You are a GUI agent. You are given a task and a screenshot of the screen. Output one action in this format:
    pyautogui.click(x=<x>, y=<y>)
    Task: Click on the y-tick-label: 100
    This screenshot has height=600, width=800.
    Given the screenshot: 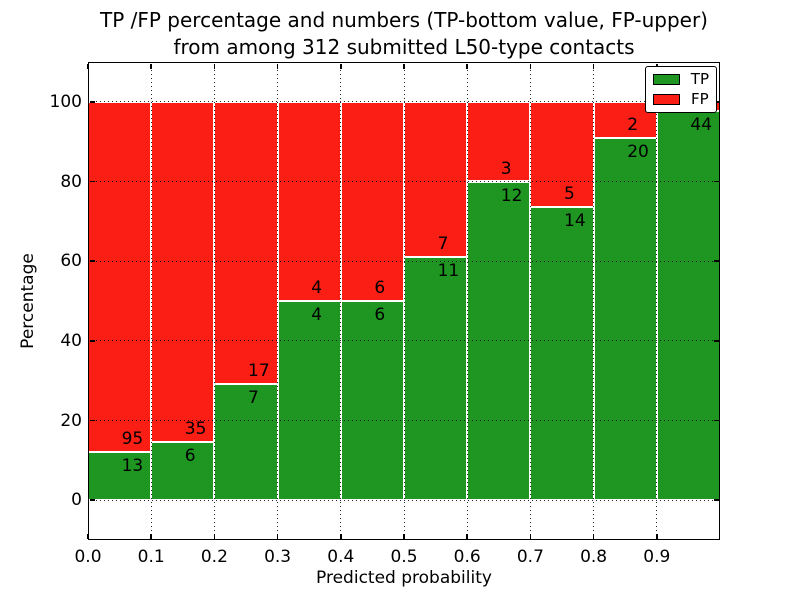 What is the action you would take?
    pyautogui.click(x=65, y=101)
    